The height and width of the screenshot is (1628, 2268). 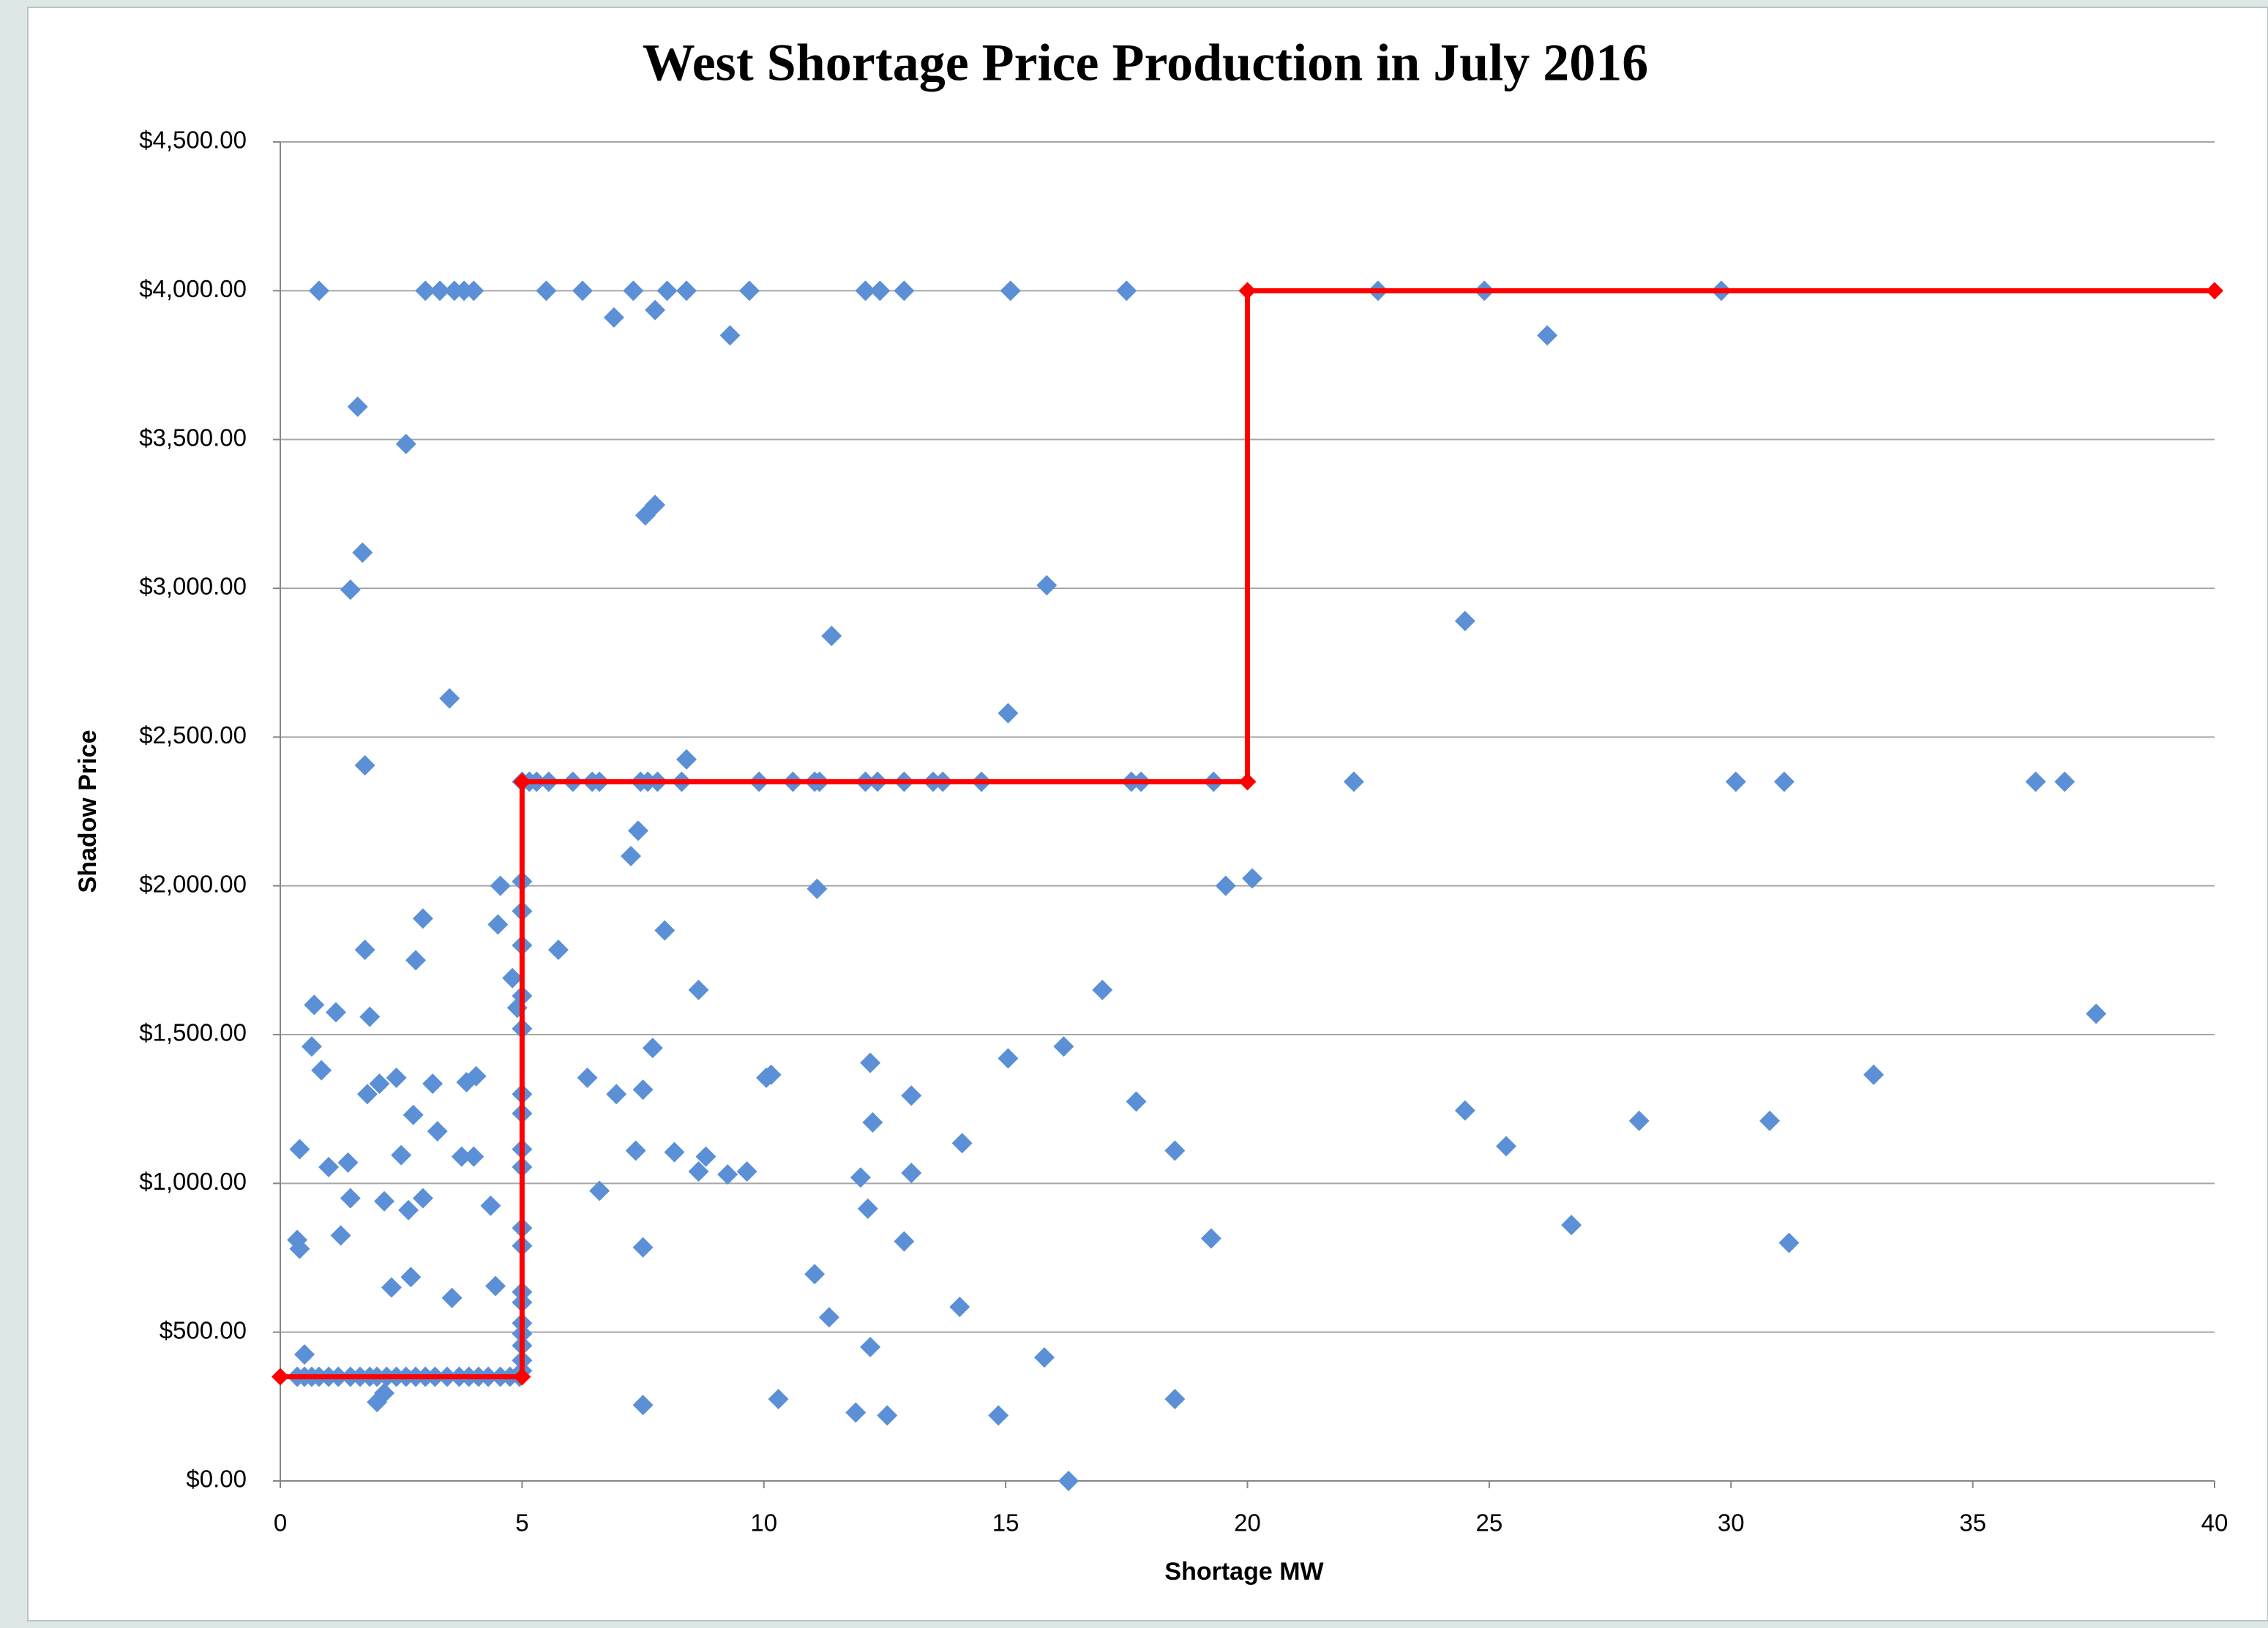 What do you see at coordinates (1244, 1572) in the screenshot?
I see `x-axis-title: Shortage MW` at bounding box center [1244, 1572].